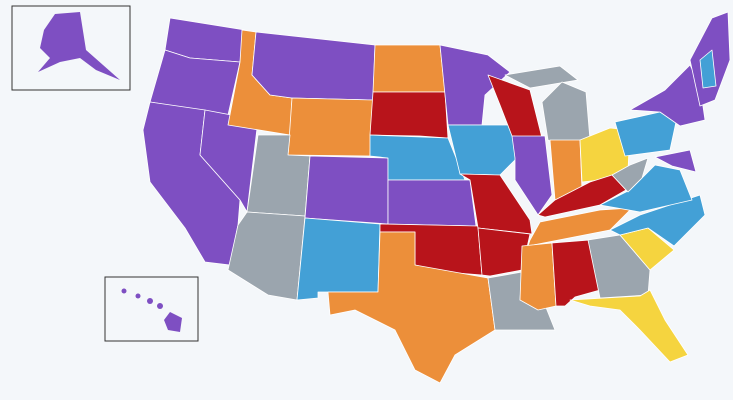 The width and height of the screenshot is (733, 400). What do you see at coordinates (346, 190) in the screenshot?
I see `colorado` at bounding box center [346, 190].